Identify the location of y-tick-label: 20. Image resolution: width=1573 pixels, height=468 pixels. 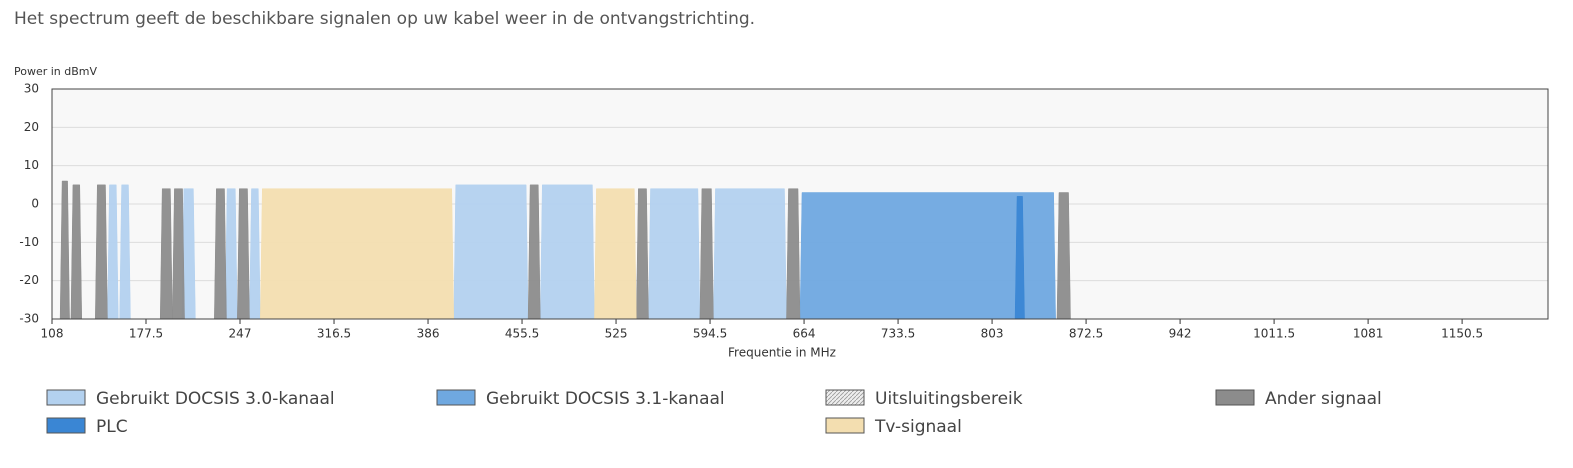
(31, 127).